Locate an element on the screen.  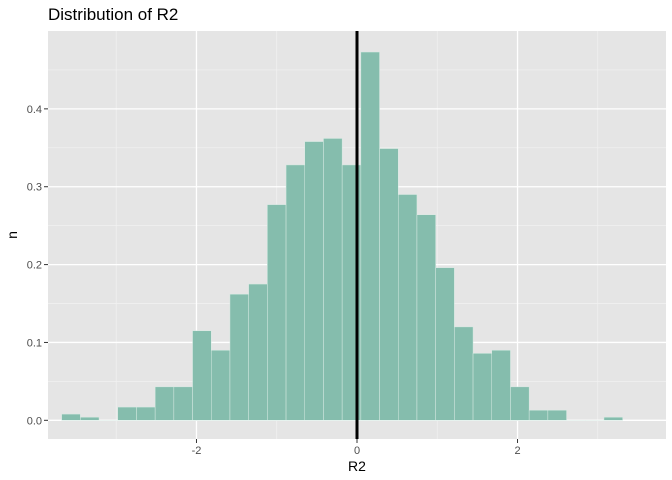
y-tick-label: 0.3 is located at coordinates (34, 188).